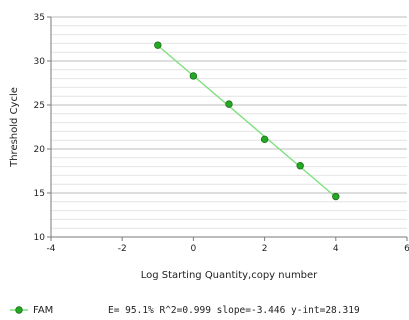 The image size is (409, 320). Describe the element at coordinates (42, 128) in the screenshot. I see `y-ticks: 10 15 20 25 30 35` at that location.